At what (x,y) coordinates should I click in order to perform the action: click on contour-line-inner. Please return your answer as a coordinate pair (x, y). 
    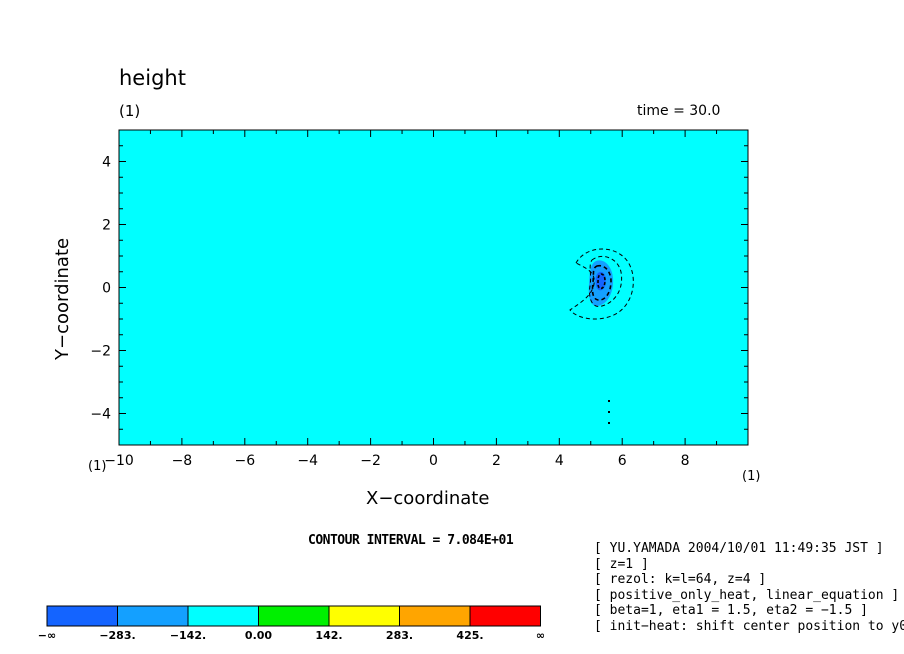
    Looking at the image, I should click on (601, 282).